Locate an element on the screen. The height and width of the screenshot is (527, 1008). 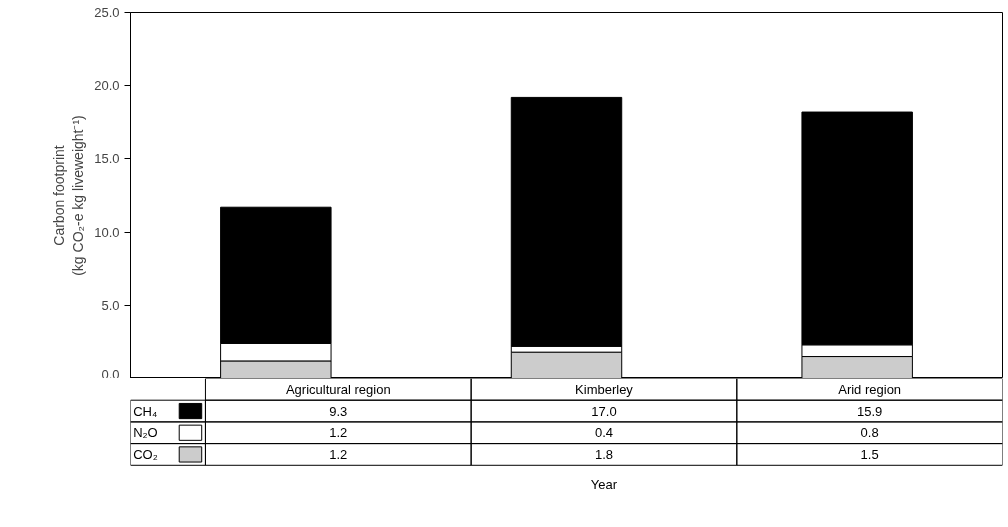
x-tick-label: Kimberley is located at coordinates (604, 389).